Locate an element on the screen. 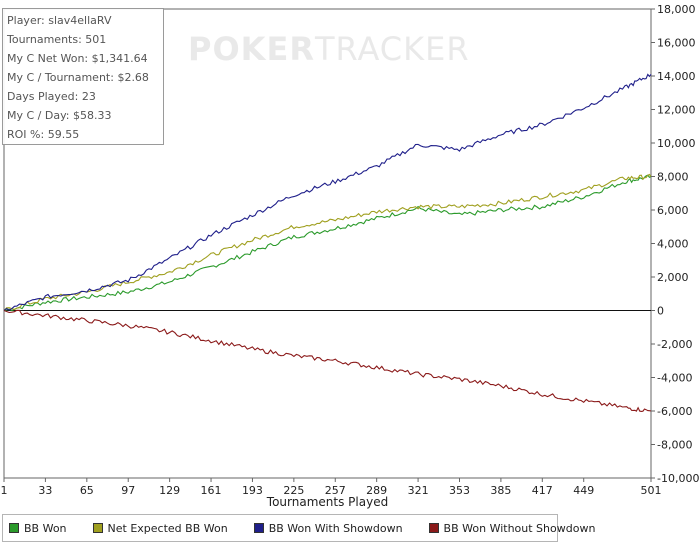  y-tick-label: 8,000 is located at coordinates (673, 177).